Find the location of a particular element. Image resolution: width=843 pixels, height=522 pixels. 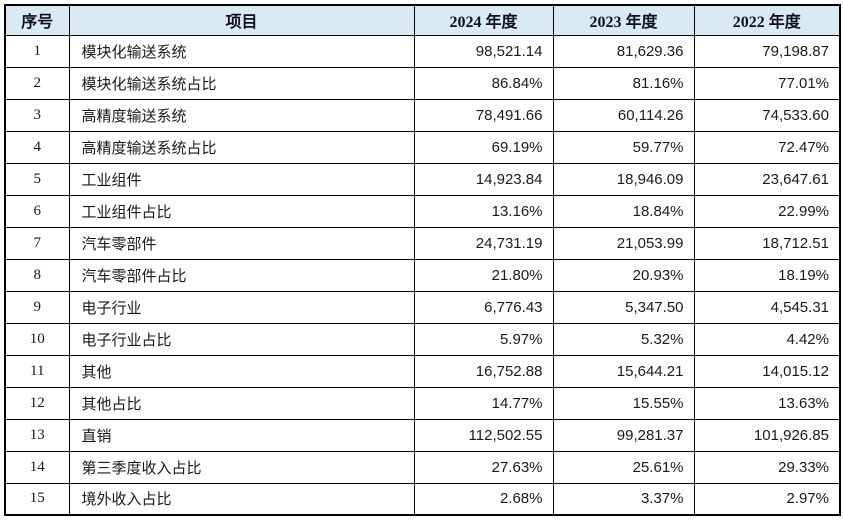

cell-value-2022: 74,533.60 is located at coordinates (767, 115).